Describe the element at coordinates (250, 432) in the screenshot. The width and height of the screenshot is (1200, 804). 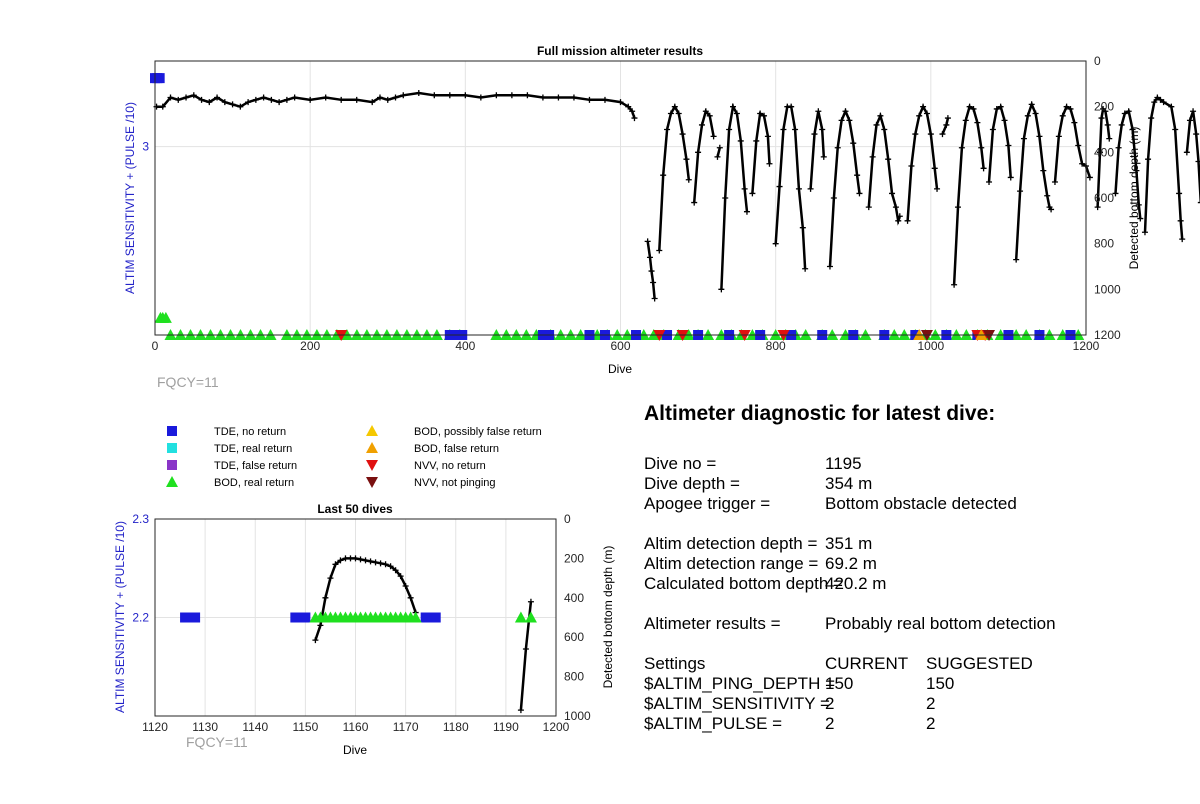
I see `legend-label: TDE, no return` at that location.